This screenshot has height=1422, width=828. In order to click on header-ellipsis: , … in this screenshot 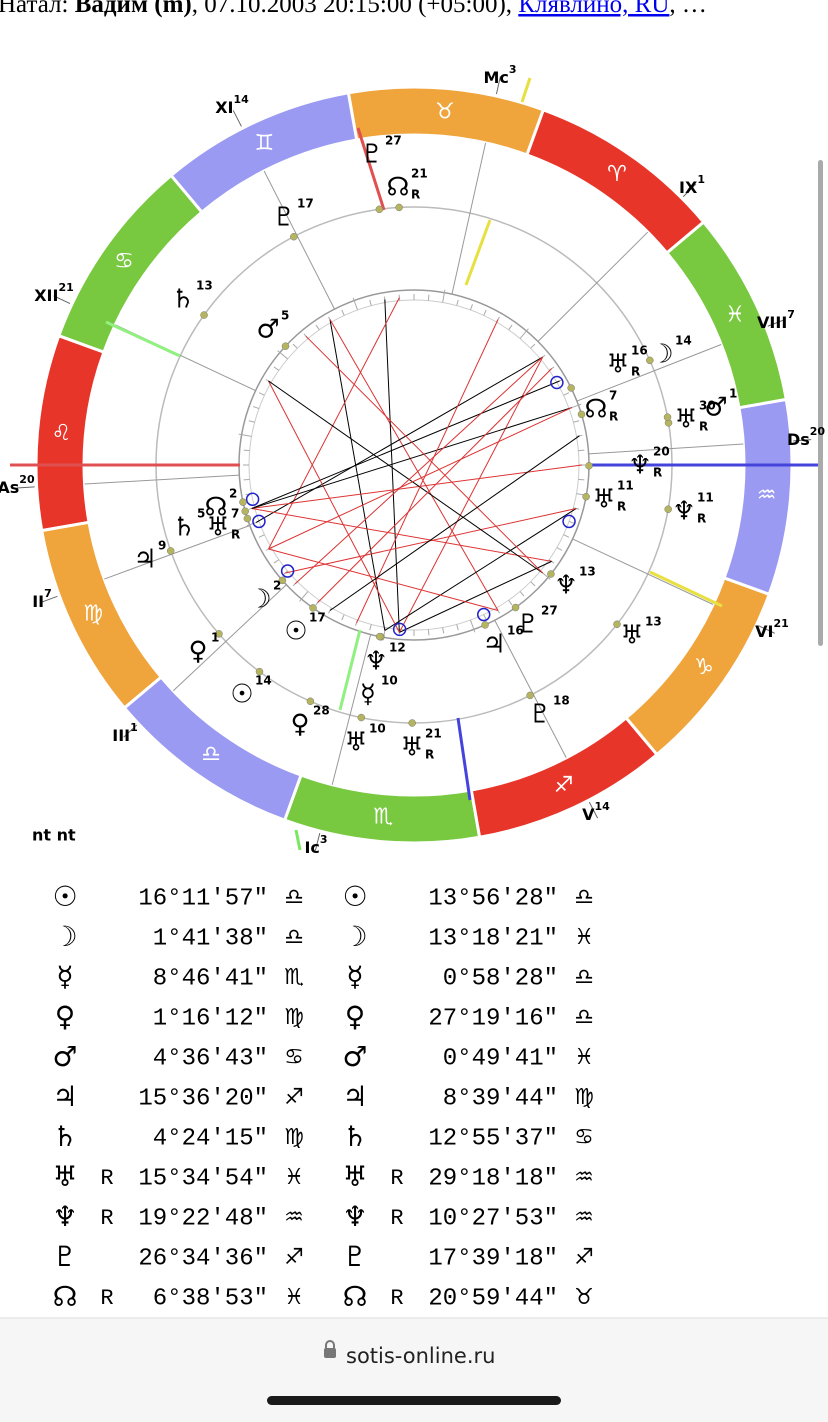, I will do `click(688, 9)`.